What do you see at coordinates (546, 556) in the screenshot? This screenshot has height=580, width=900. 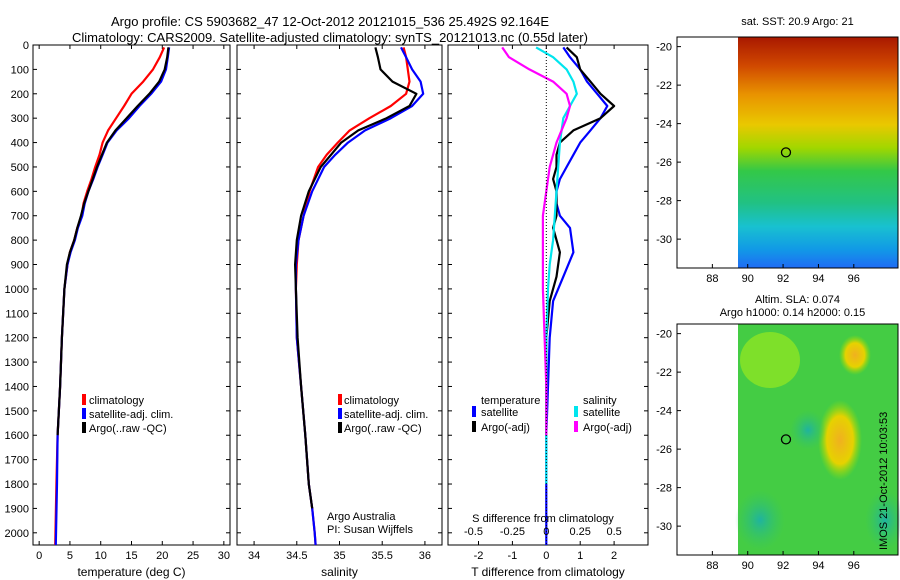 I see `differences-xtick-label: 0` at bounding box center [546, 556].